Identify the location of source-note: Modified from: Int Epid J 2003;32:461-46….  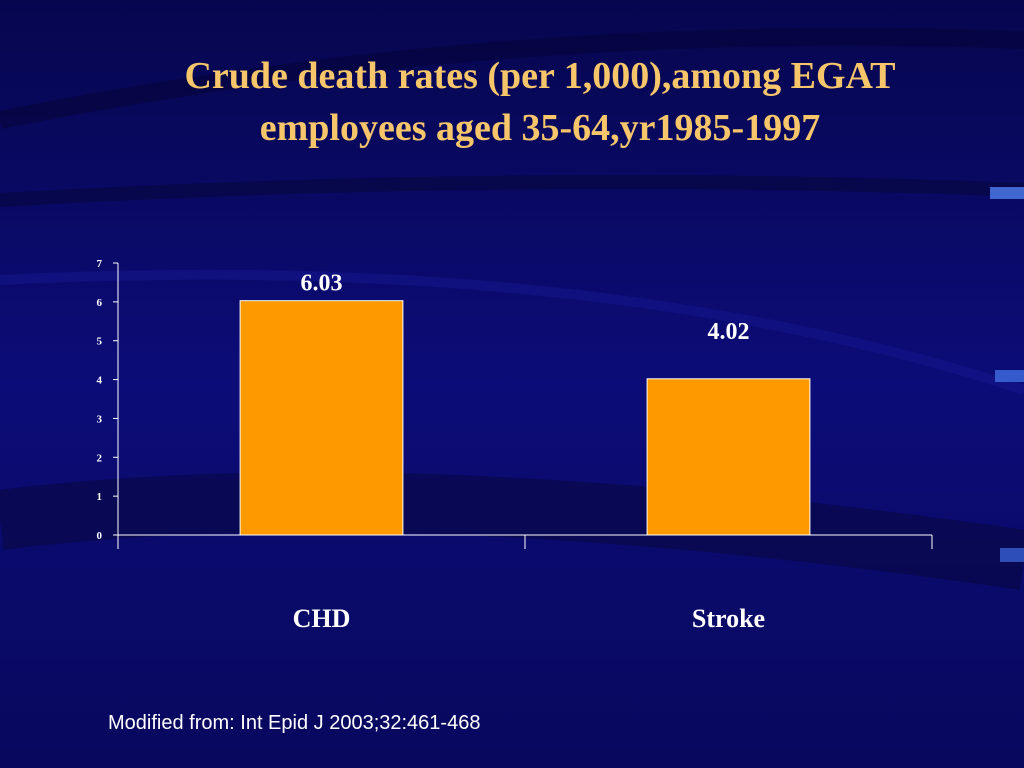
(294, 723).